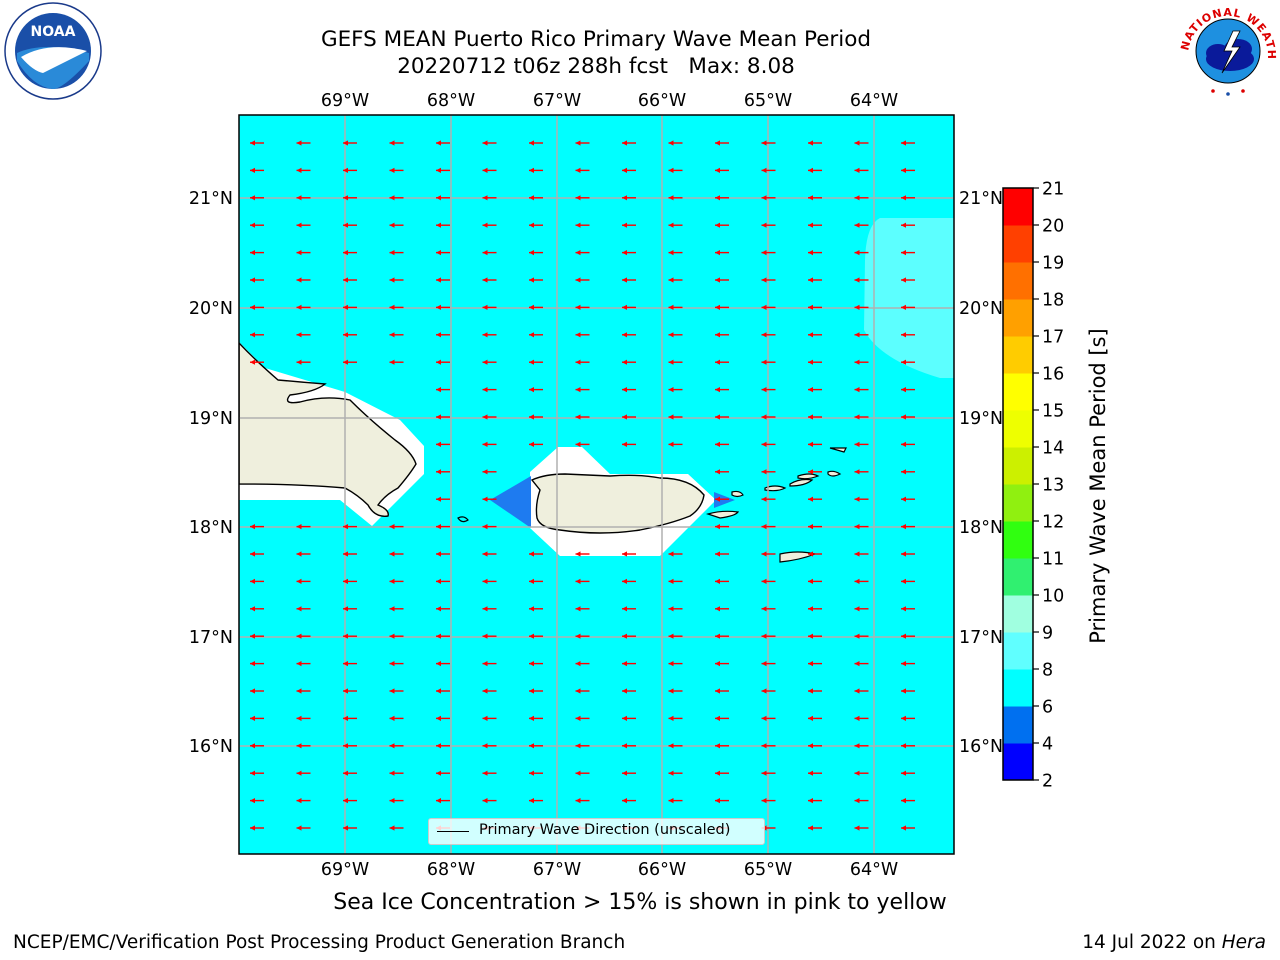  I want to click on lat-tick-left: 19°N, so click(211, 419).